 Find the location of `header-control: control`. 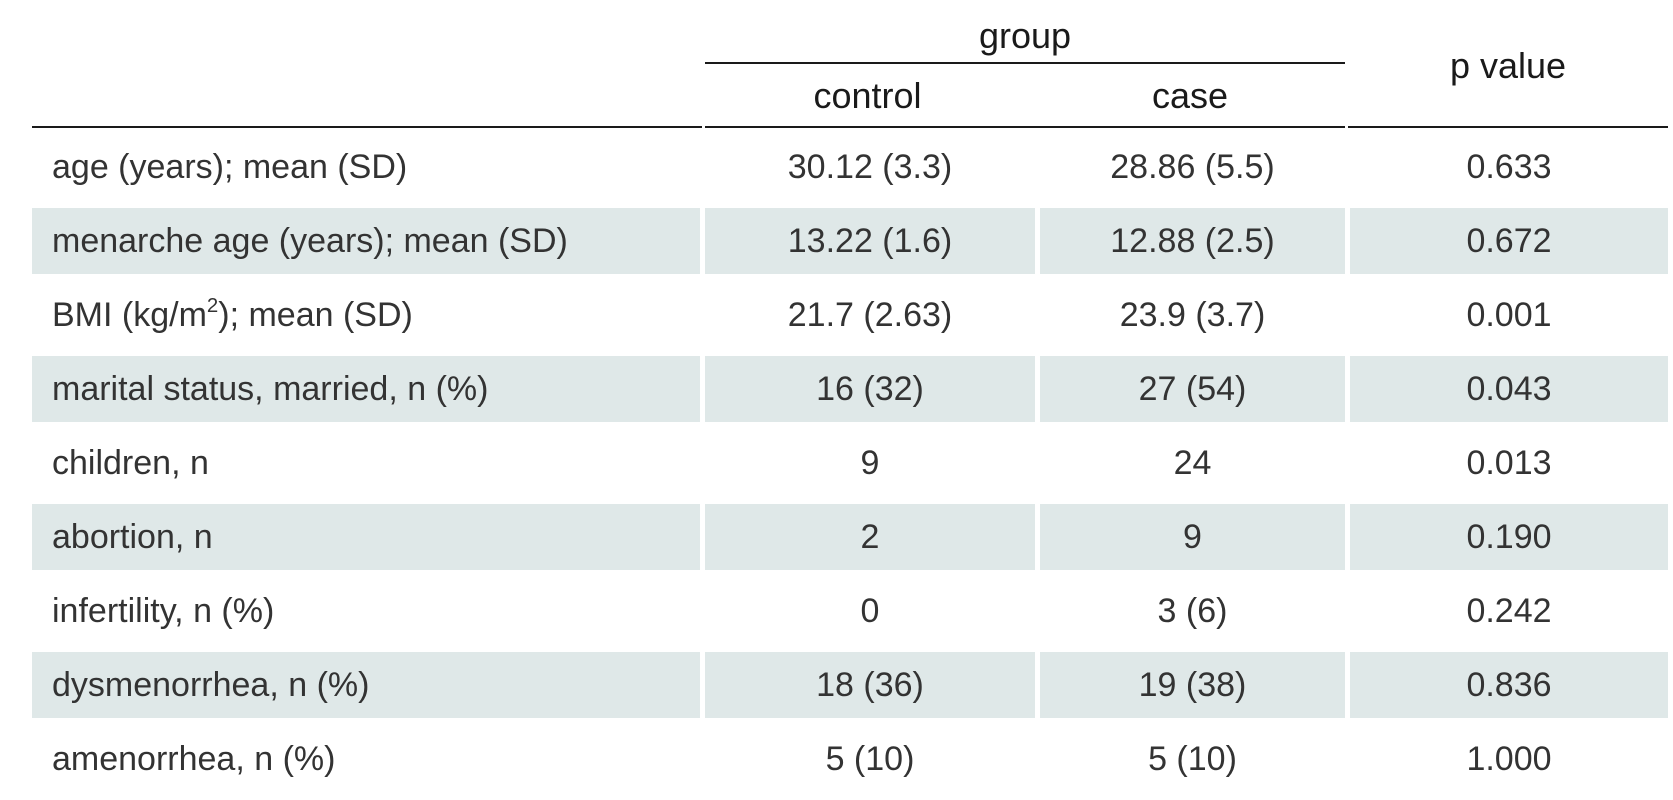

header-control: control is located at coordinates (867, 95).